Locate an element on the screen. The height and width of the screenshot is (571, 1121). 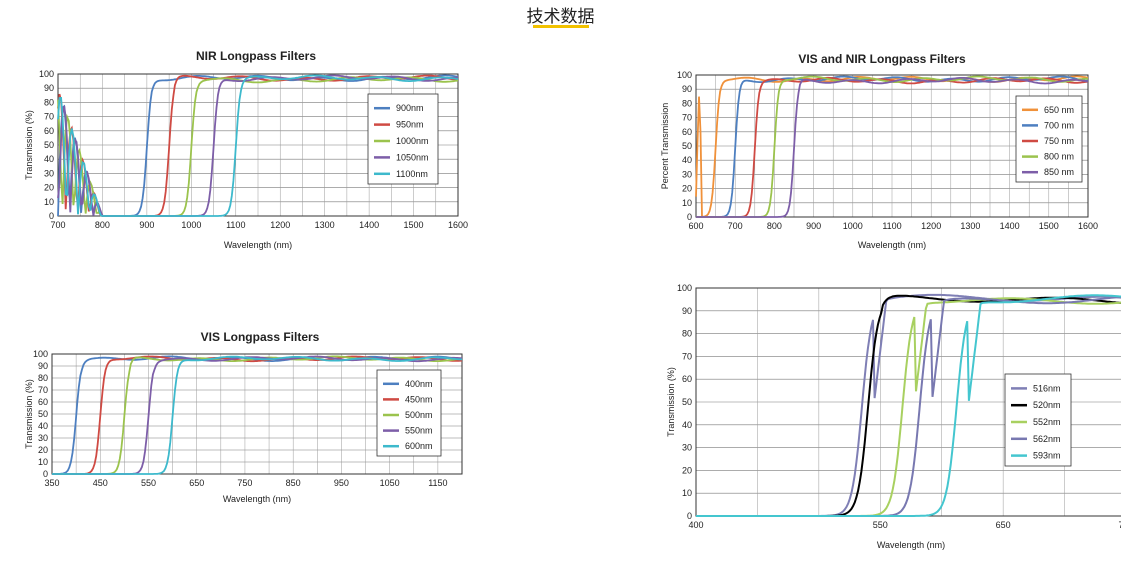
x-tick-label: 1150 is located at coordinates (437, 483).